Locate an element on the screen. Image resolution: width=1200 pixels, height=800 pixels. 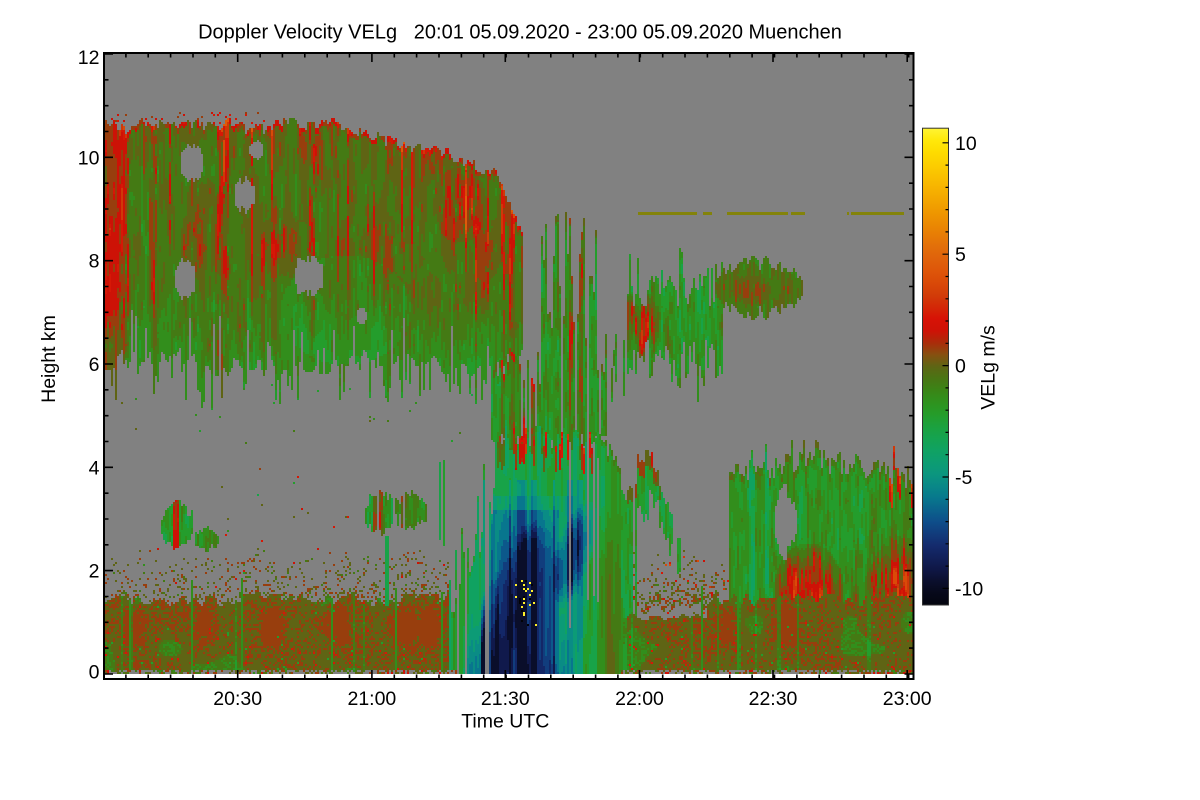
svg-text: 22:00 is located at coordinates (639, 699).